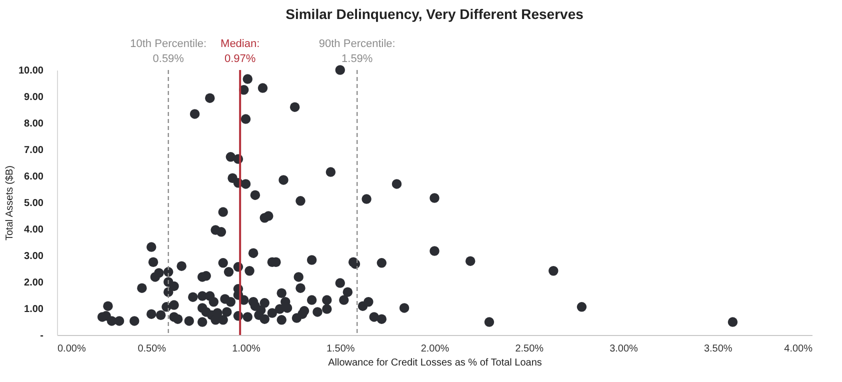 This screenshot has width=842, height=382. I want to click on x-tick-label: 1.50%, so click(340, 349).